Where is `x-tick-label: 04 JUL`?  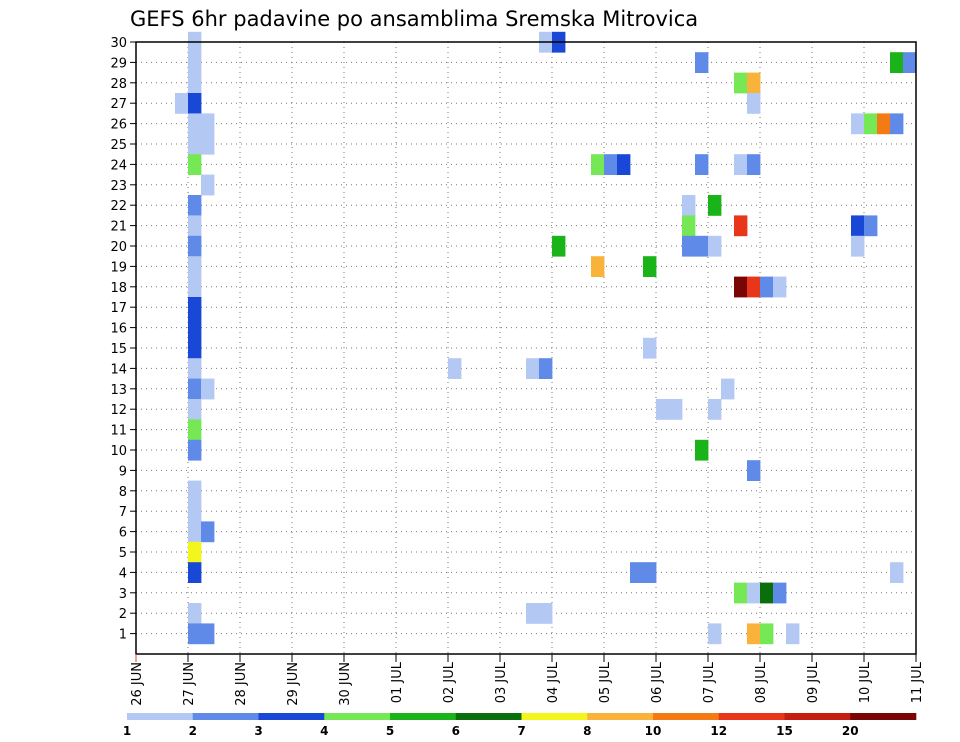
x-tick-label: 04 JUL is located at coordinates (553, 682).